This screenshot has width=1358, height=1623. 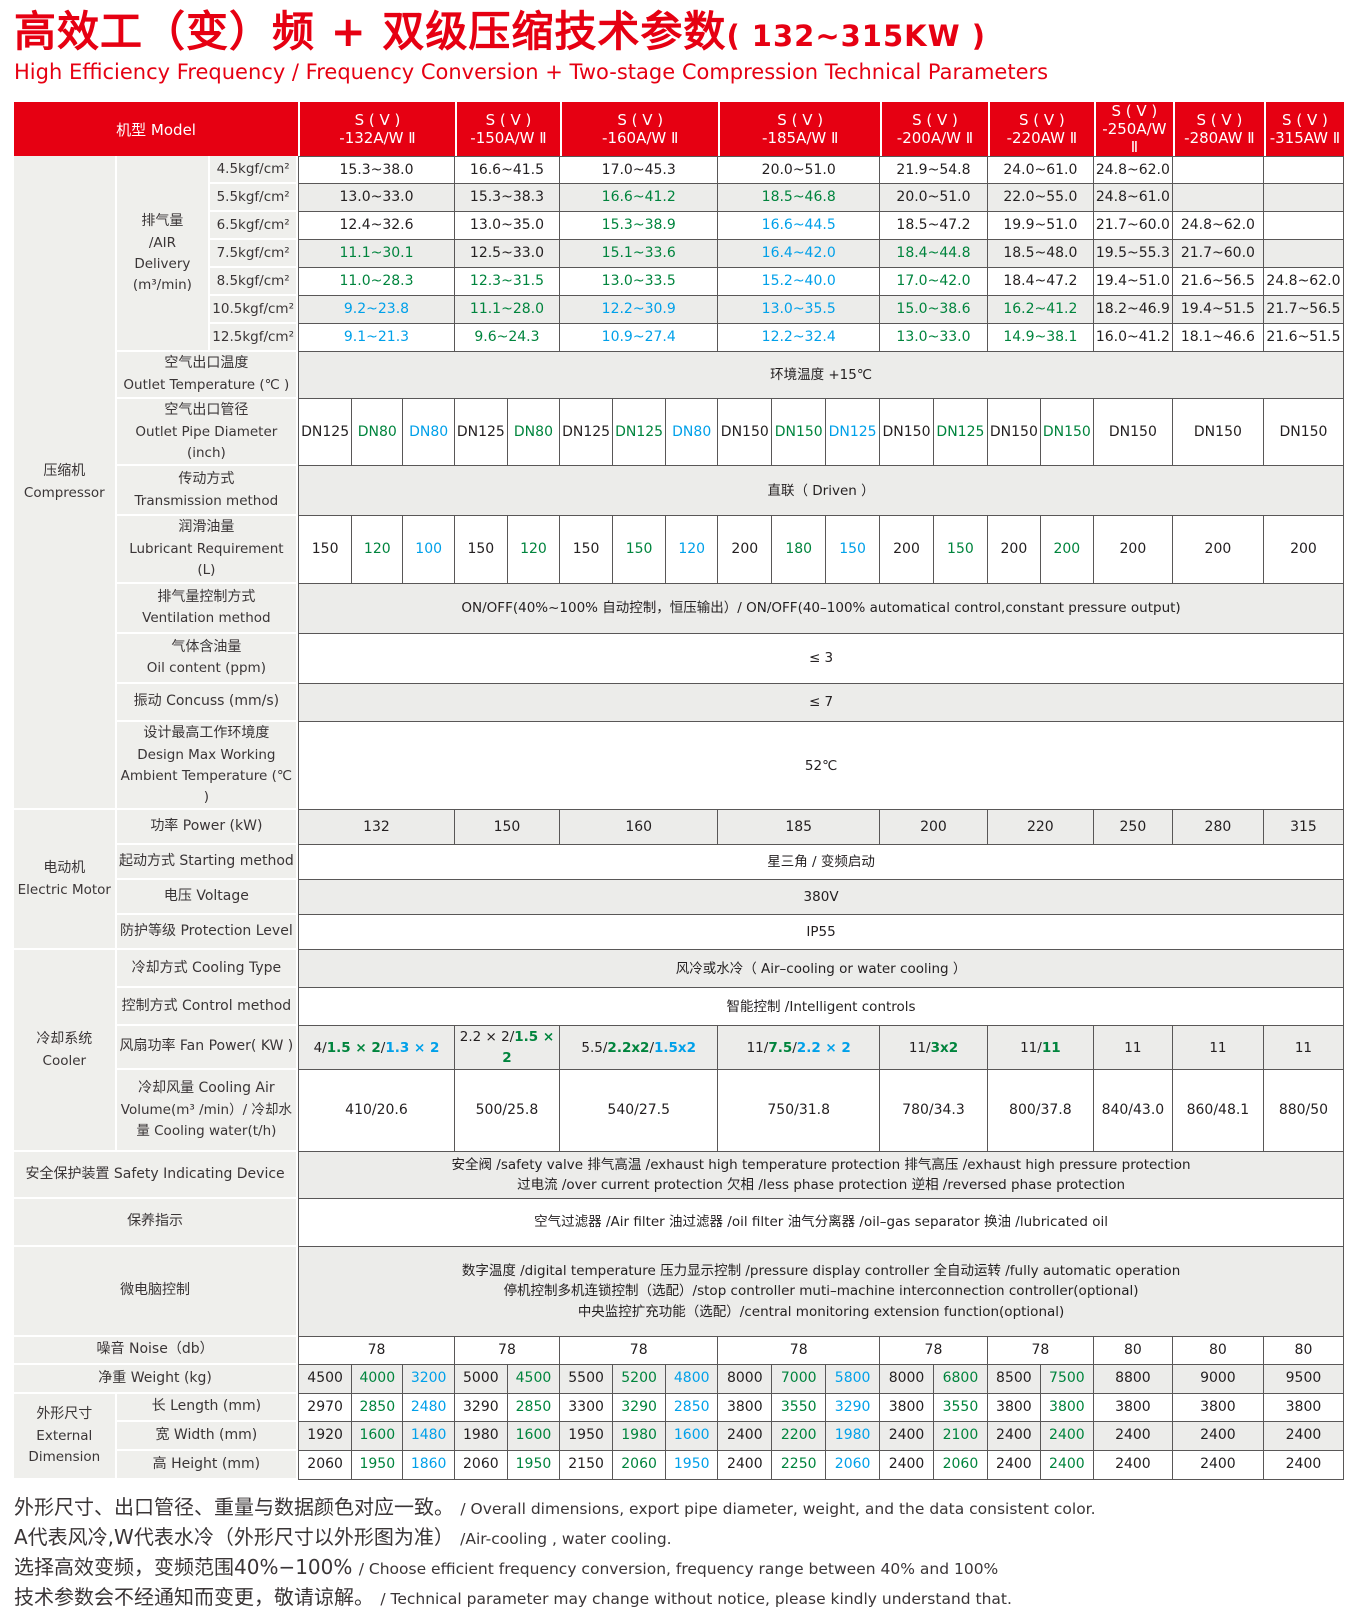 What do you see at coordinates (1067, 1379) in the screenshot?
I see `value-cell: 7500` at bounding box center [1067, 1379].